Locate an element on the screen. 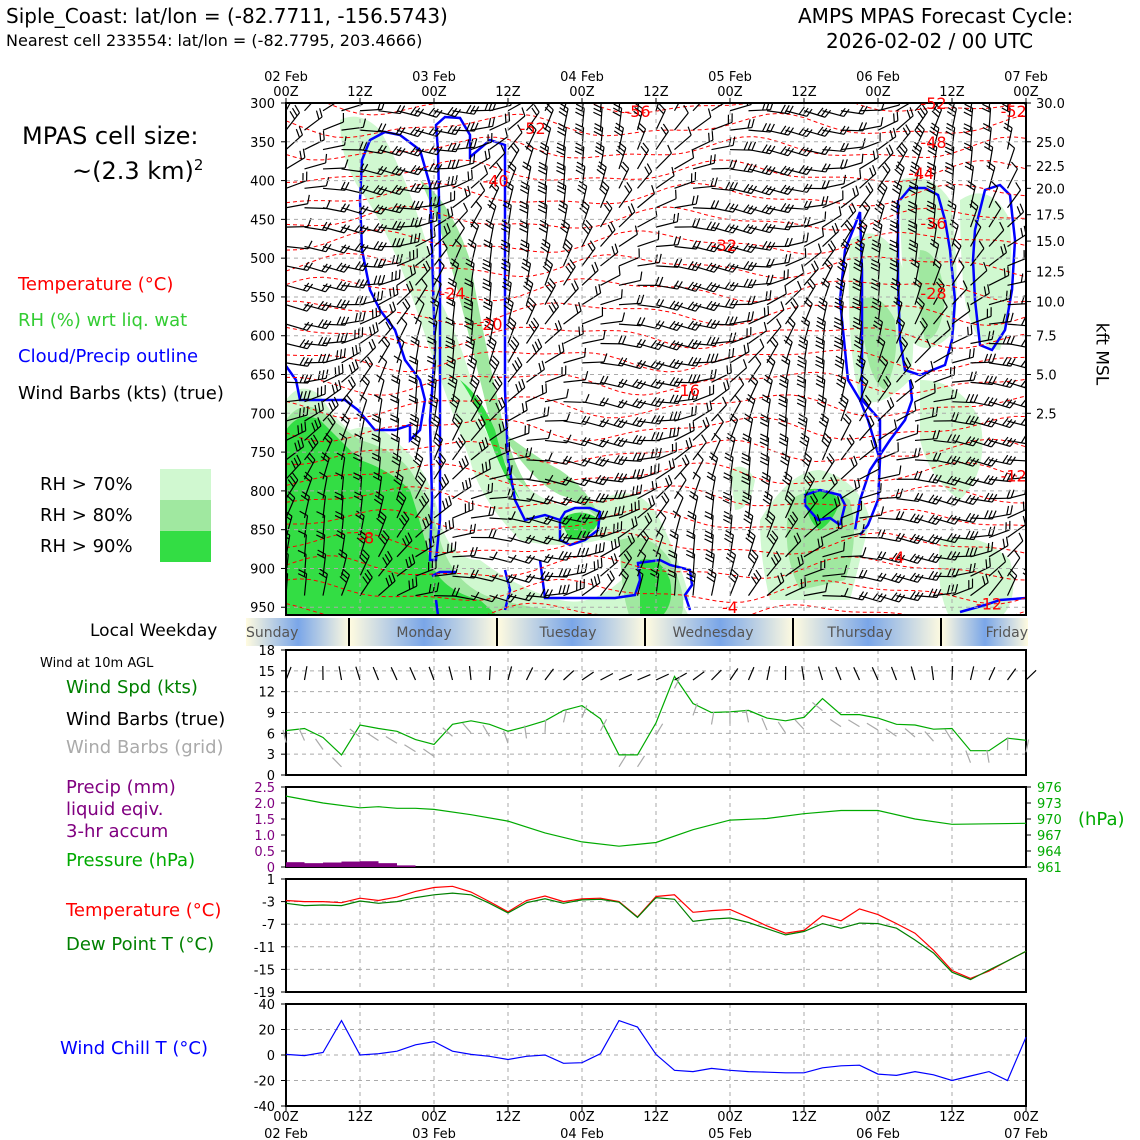  precip-bar is located at coordinates (406, 866).